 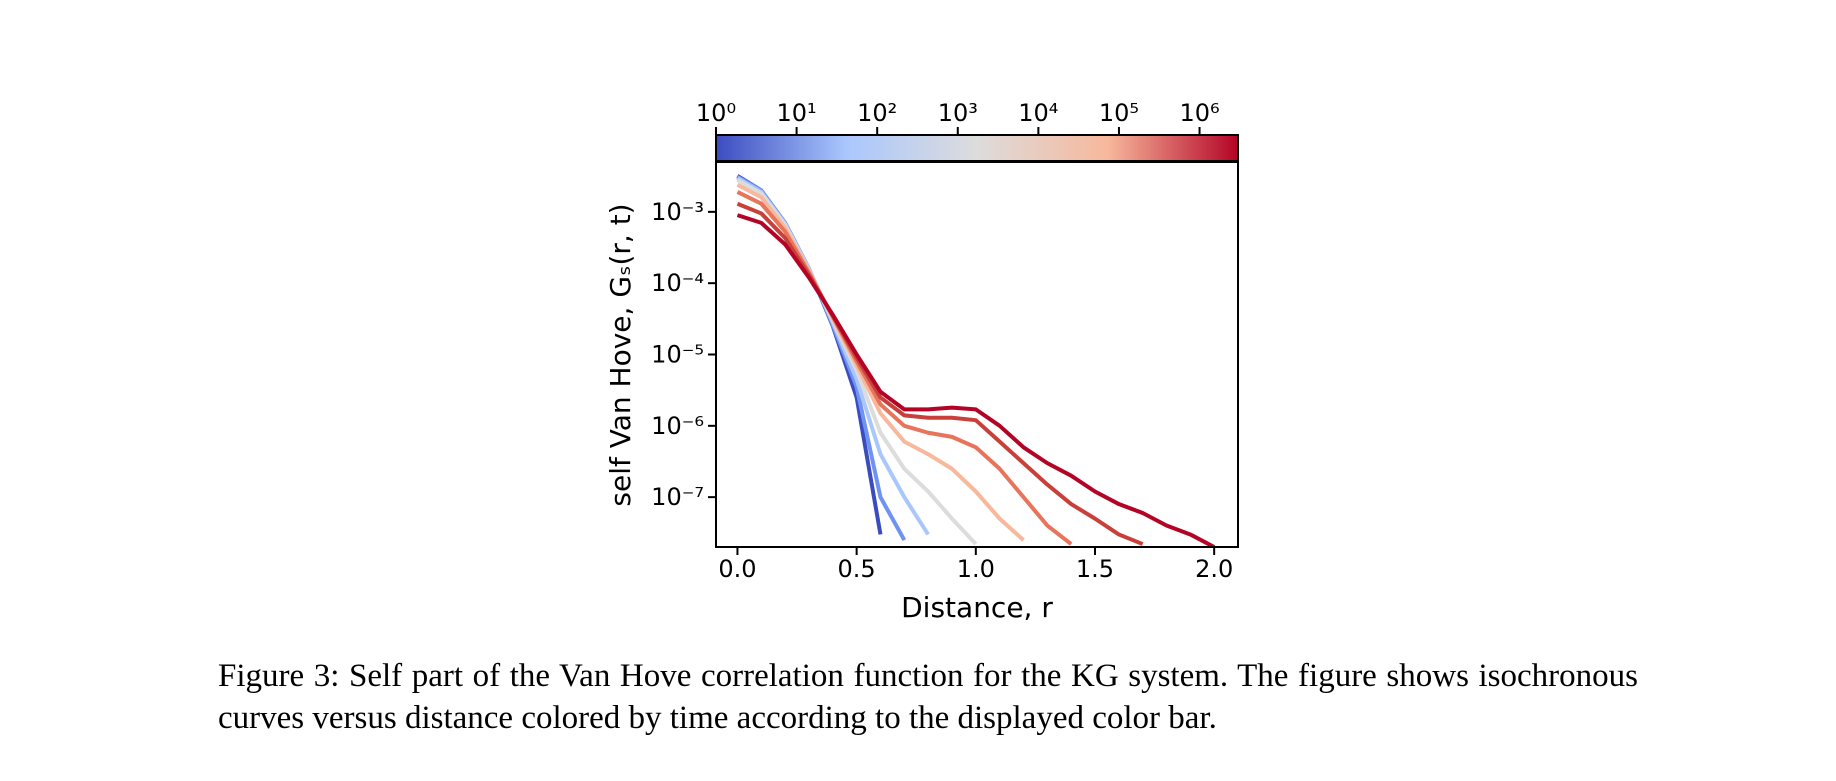 I want to click on x-axis-label: Distance, r, so click(x=977, y=607).